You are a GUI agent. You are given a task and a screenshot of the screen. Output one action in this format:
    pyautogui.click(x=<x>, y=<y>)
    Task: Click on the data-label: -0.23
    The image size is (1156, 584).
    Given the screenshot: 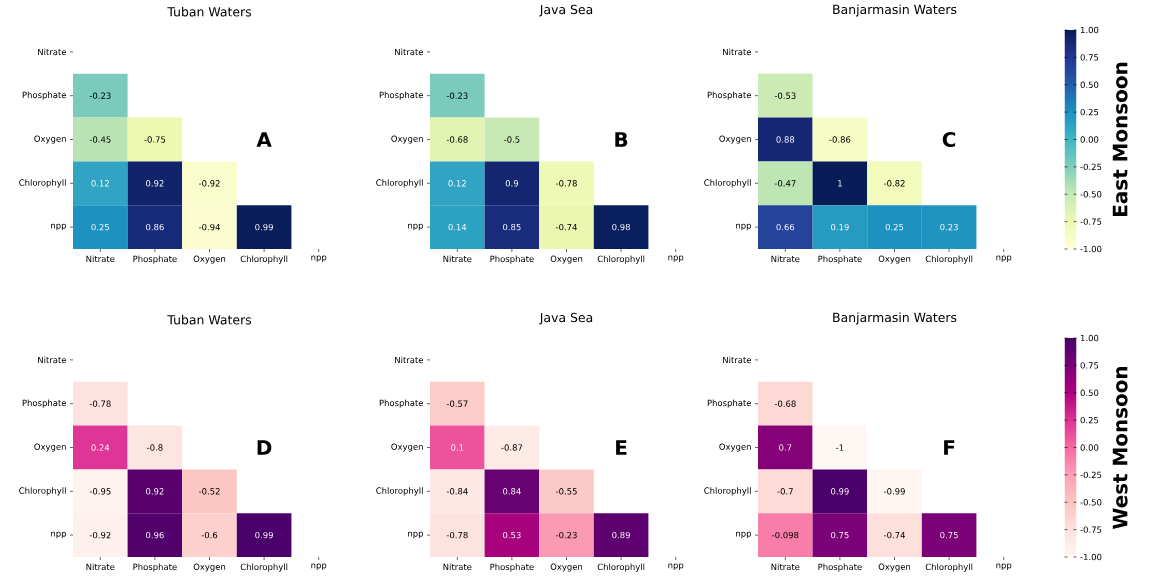 What is the action you would take?
    pyautogui.click(x=100, y=95)
    